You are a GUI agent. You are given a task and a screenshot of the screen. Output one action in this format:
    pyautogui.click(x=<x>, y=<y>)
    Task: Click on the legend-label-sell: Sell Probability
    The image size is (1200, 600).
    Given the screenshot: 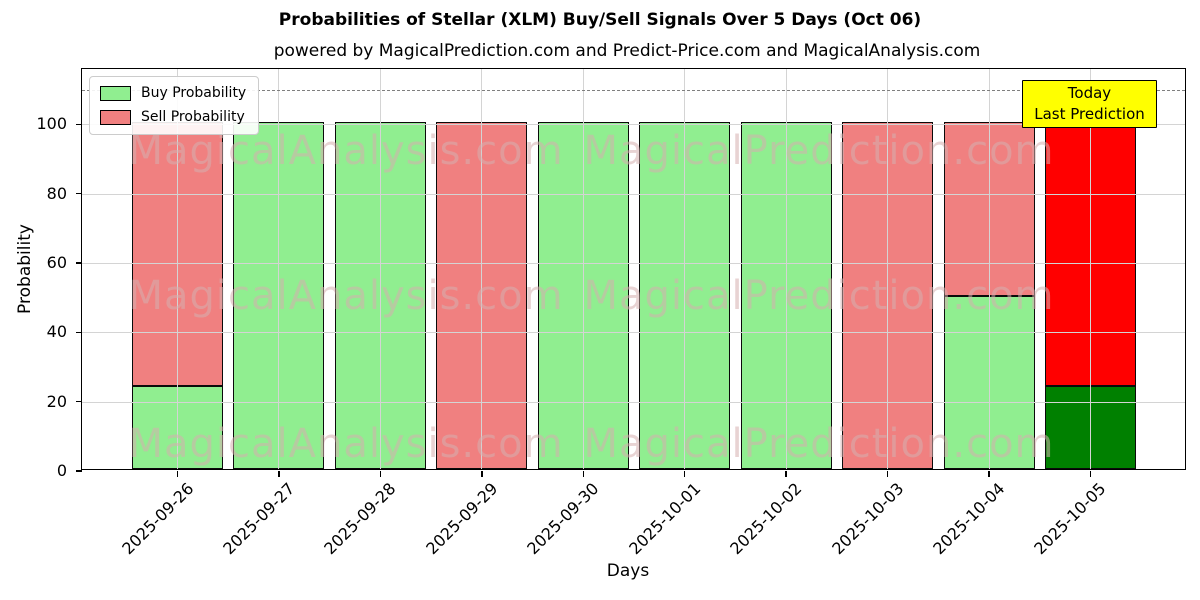 What is the action you would take?
    pyautogui.click(x=193, y=117)
    